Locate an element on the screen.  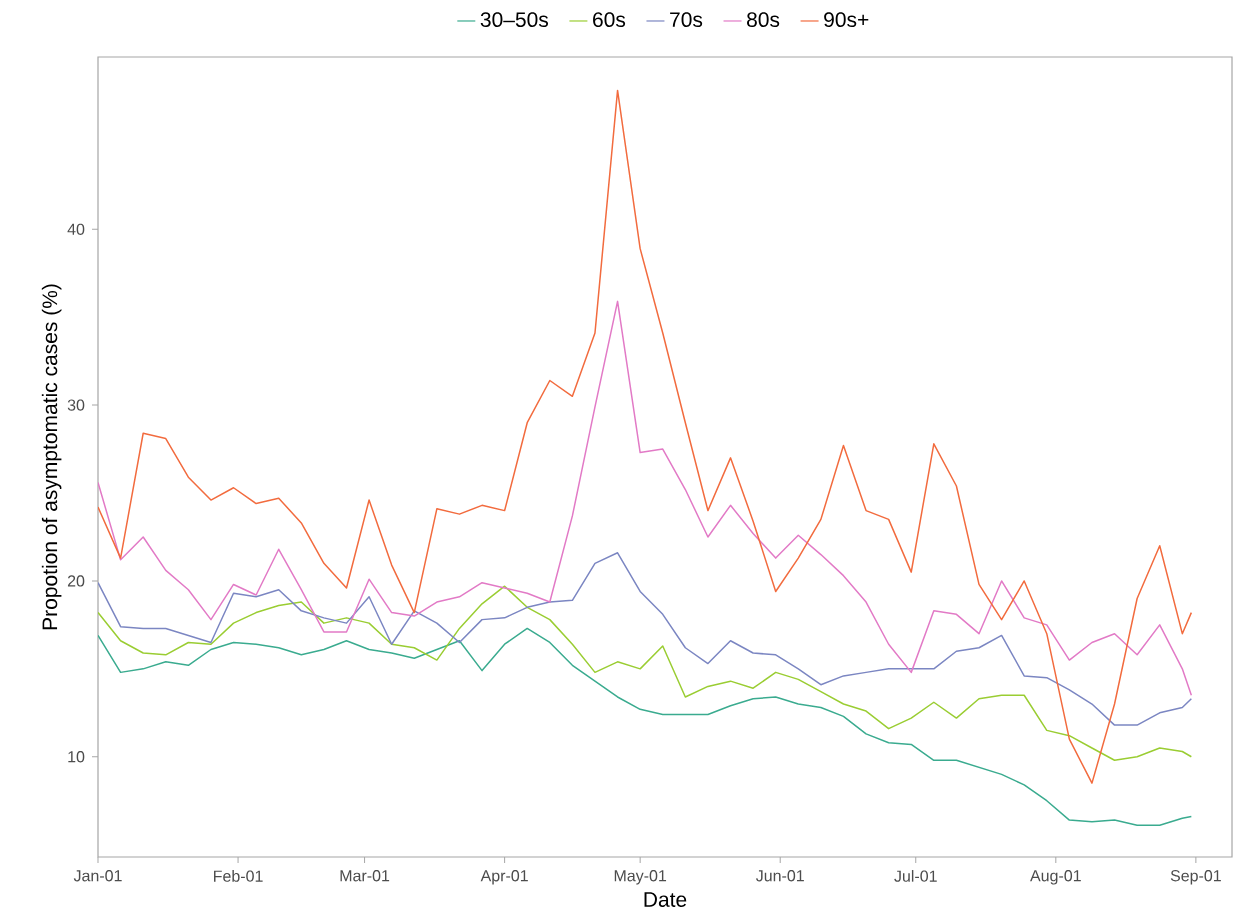
x-tick-label: Sep-01 is located at coordinates (1195, 877).